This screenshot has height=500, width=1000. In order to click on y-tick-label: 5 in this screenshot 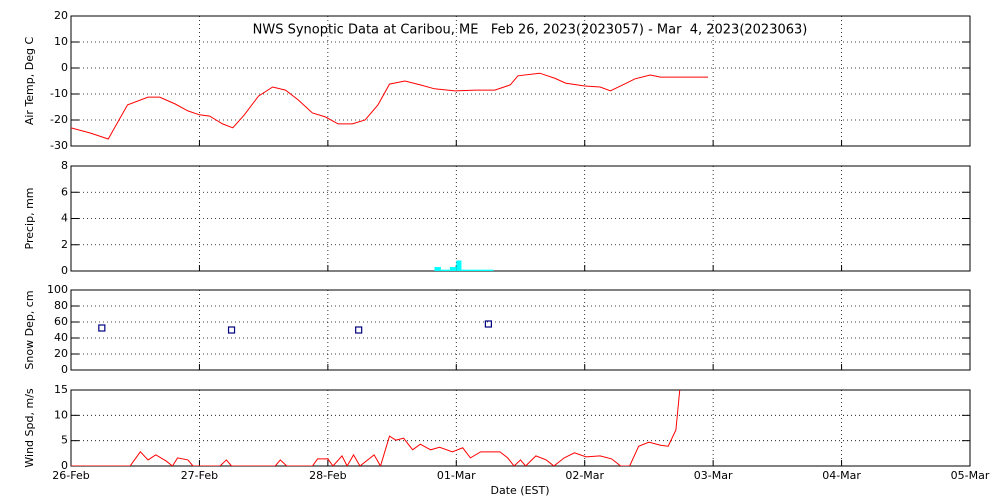, I will do `click(64, 440)`.